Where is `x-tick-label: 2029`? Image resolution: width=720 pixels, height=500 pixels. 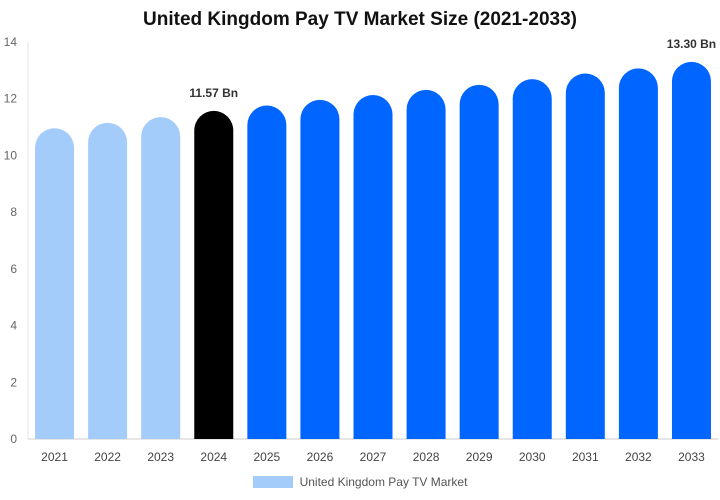 x-tick-label: 2029 is located at coordinates (479, 457).